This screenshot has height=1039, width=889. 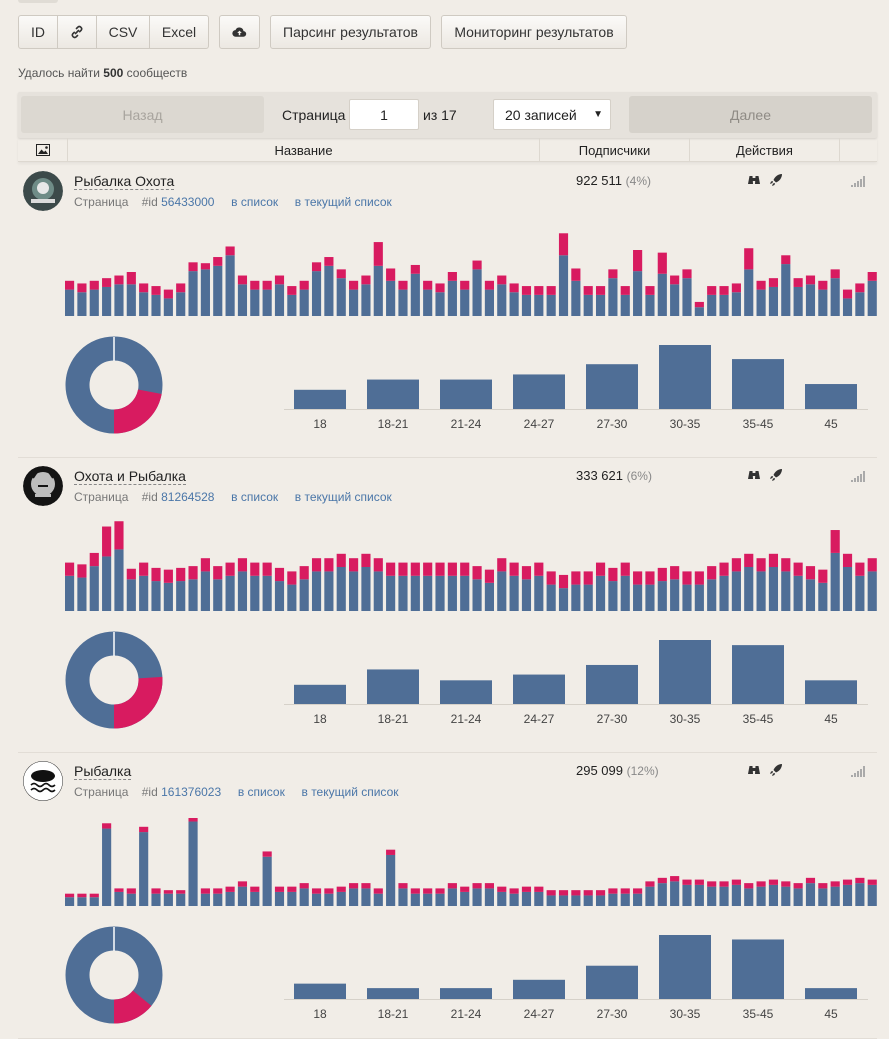 I want to click on monitor-results-button: Мониторинг результатов, so click(x=534, y=32).